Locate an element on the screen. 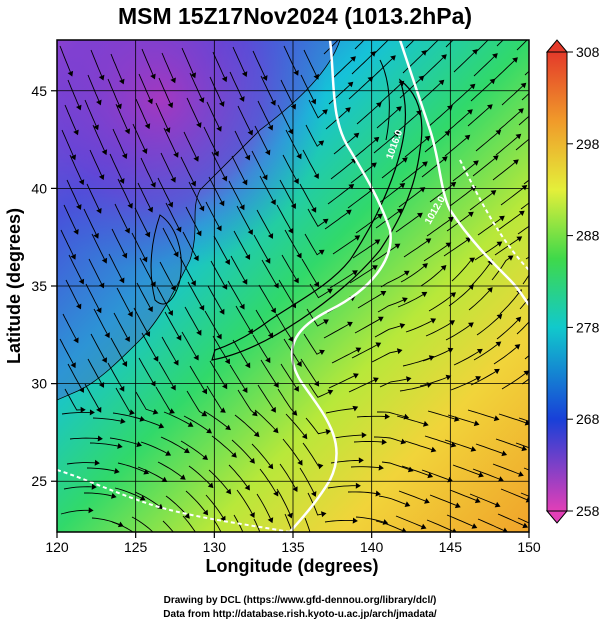 Image resolution: width=599 pixels, height=625 pixels. x-tick-label: 140 is located at coordinates (372, 547).